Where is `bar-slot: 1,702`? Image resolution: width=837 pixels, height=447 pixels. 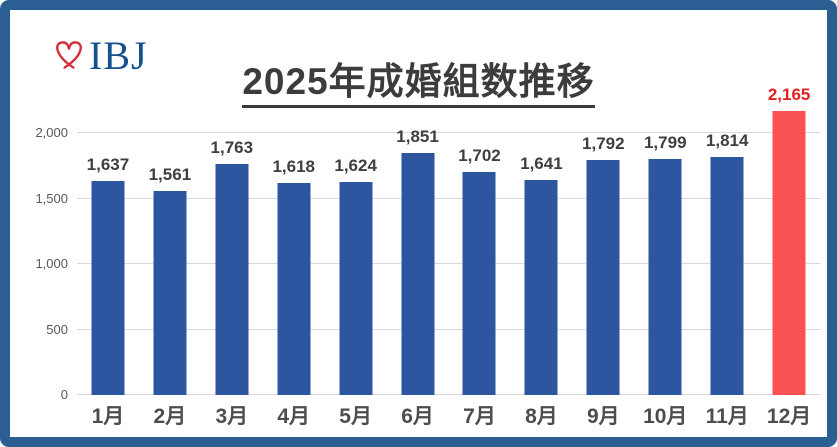
bar-slot: 1,702 is located at coordinates (480, 264).